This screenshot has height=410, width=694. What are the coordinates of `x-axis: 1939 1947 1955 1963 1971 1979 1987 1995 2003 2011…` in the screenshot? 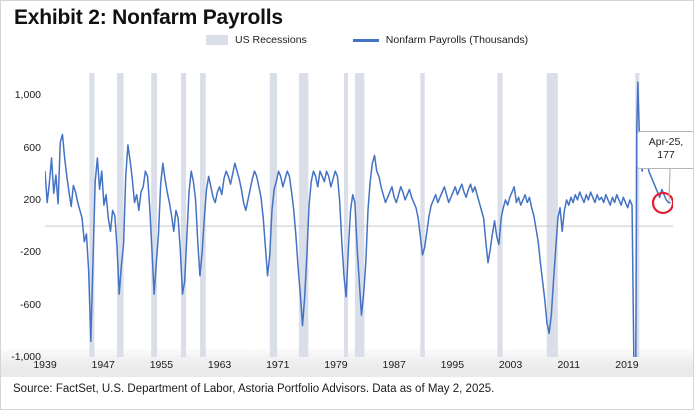 It's located at (353, 367).